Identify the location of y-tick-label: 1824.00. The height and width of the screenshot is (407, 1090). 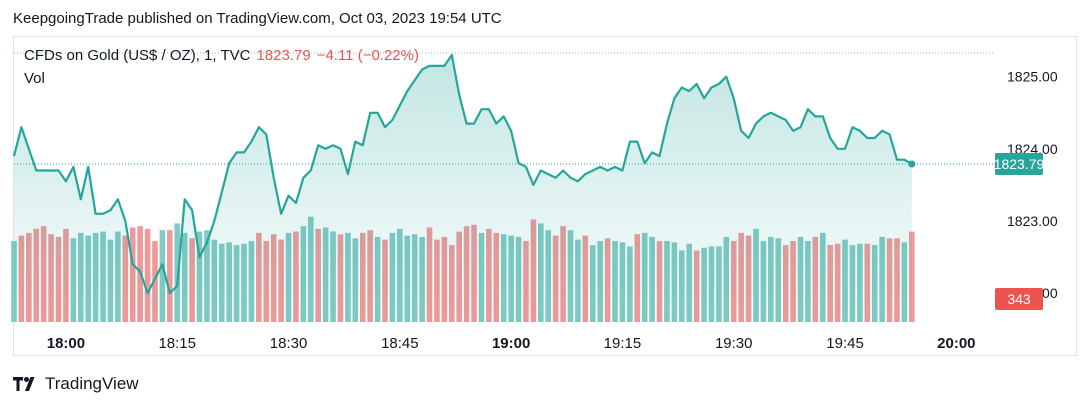
(1032, 149).